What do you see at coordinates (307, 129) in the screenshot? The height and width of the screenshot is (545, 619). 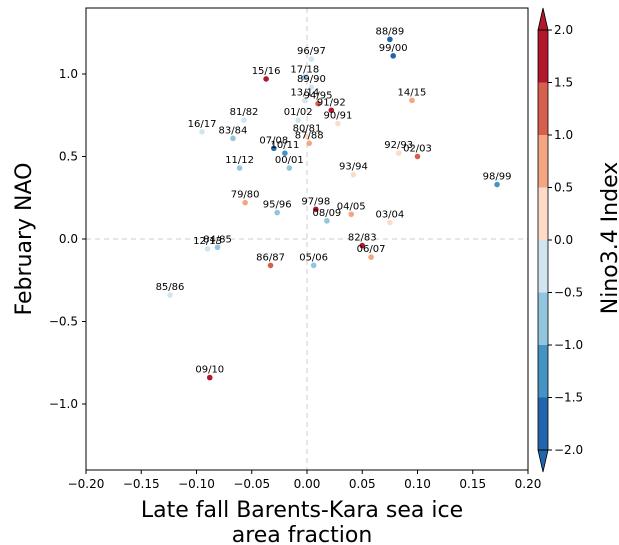 I see `point-label: 80/81` at bounding box center [307, 129].